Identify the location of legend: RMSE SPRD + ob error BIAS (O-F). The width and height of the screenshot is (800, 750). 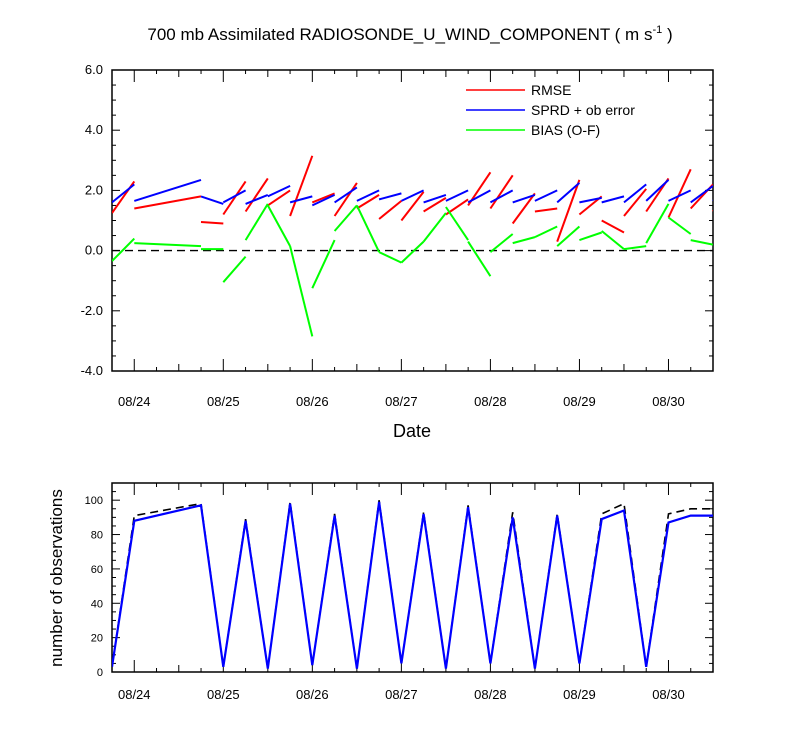
(550, 110).